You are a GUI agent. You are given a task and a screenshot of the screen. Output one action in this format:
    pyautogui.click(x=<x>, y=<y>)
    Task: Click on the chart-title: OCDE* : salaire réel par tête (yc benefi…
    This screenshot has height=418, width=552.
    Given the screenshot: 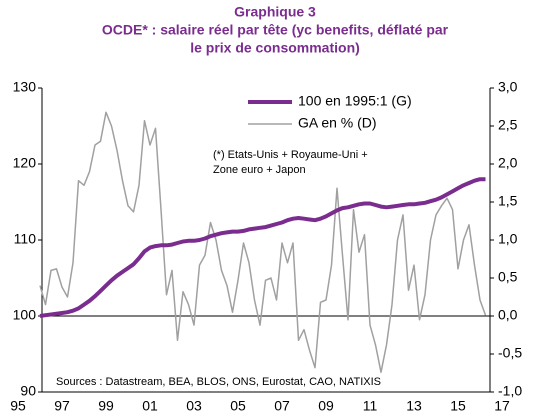 What is the action you would take?
    pyautogui.click(x=275, y=30)
    